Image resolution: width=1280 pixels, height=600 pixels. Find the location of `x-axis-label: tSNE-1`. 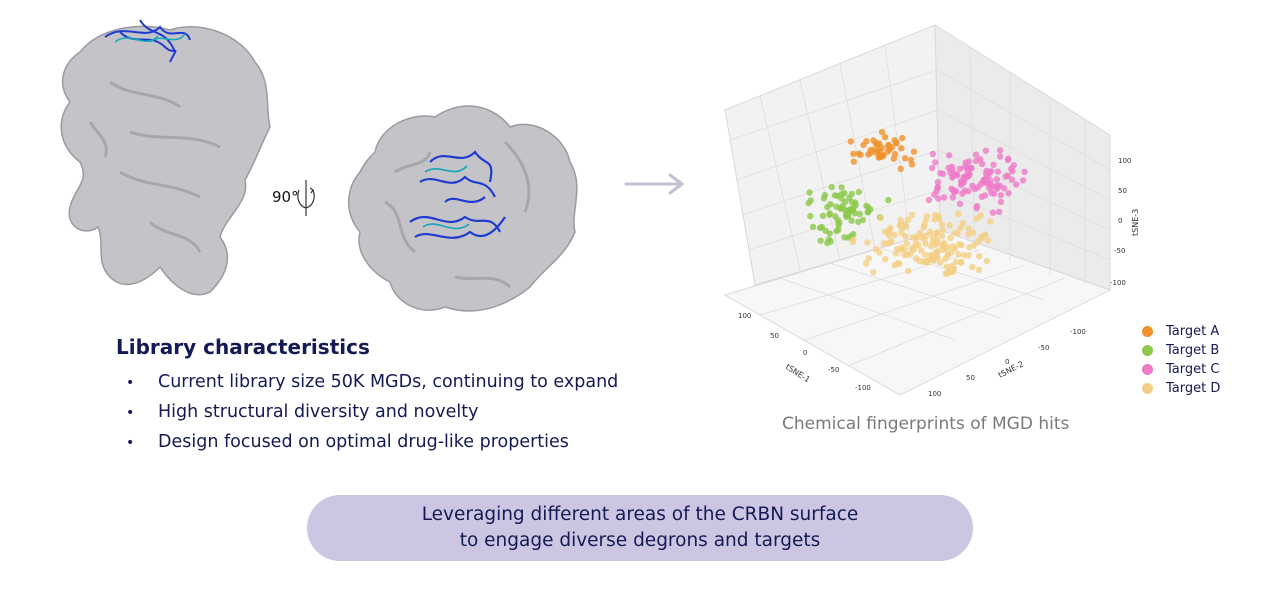

x-axis-label: tSNE-1 is located at coordinates (798, 373).